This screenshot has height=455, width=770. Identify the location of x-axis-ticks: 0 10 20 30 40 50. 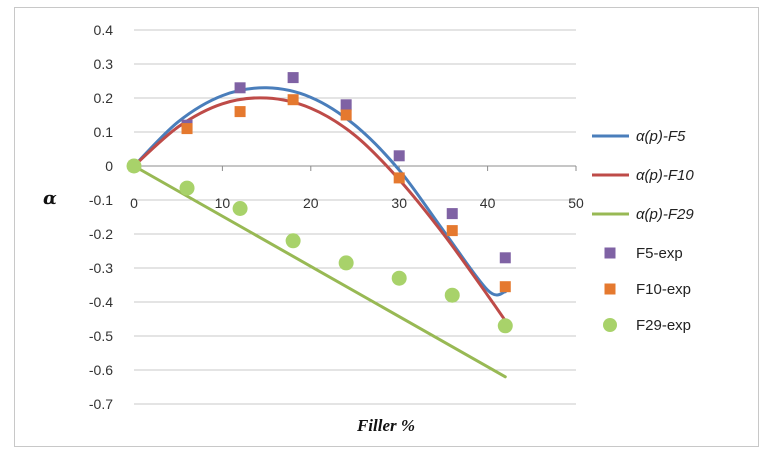
(357, 203).